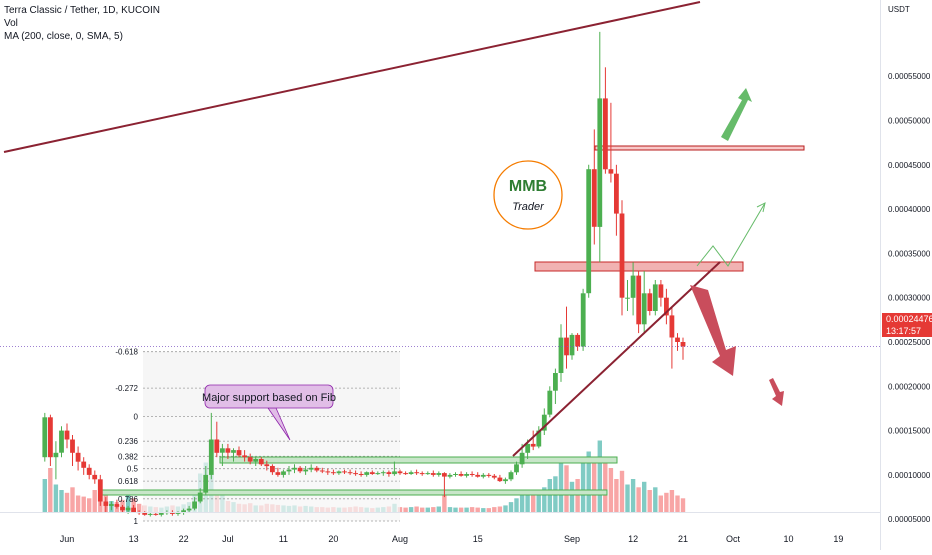 The height and width of the screenshot is (555, 932). I want to click on logo-letters: MMB, so click(528, 186).